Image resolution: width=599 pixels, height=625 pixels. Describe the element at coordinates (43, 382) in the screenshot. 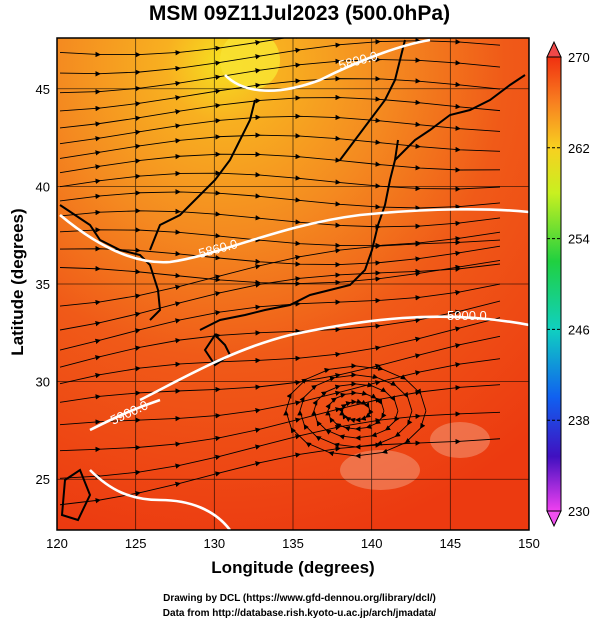

I see `y-tick-label: 30` at that location.